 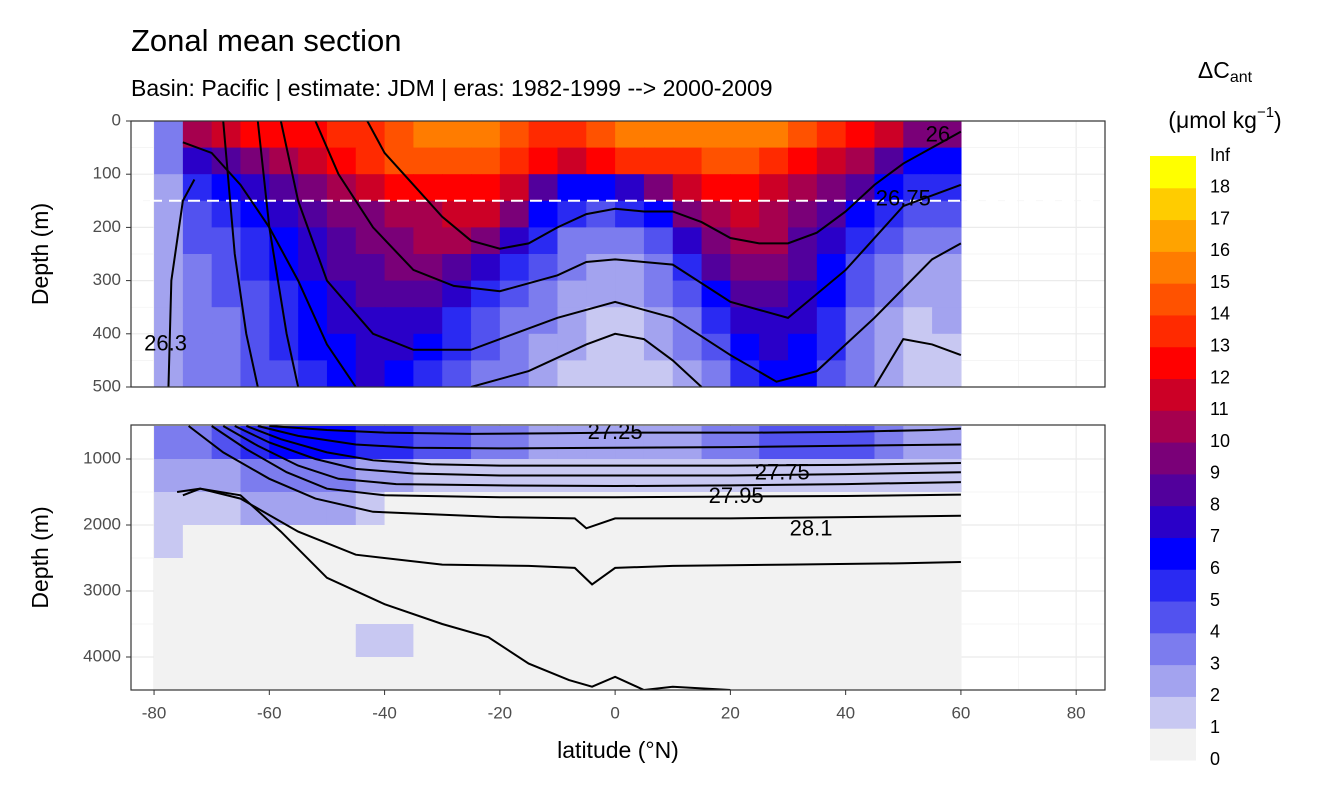 I want to click on contour-label: 27.95, so click(x=736, y=495).